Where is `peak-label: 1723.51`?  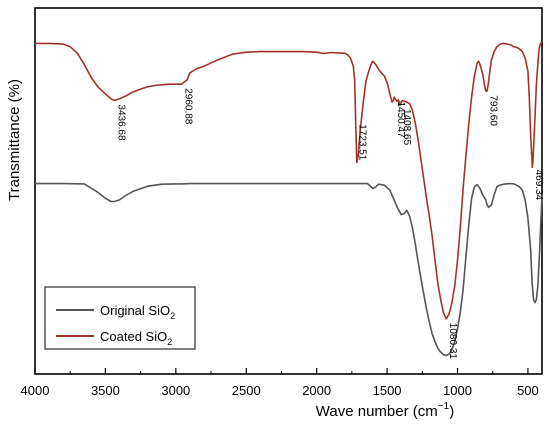 peak-label: 1723.51 is located at coordinates (362, 142).